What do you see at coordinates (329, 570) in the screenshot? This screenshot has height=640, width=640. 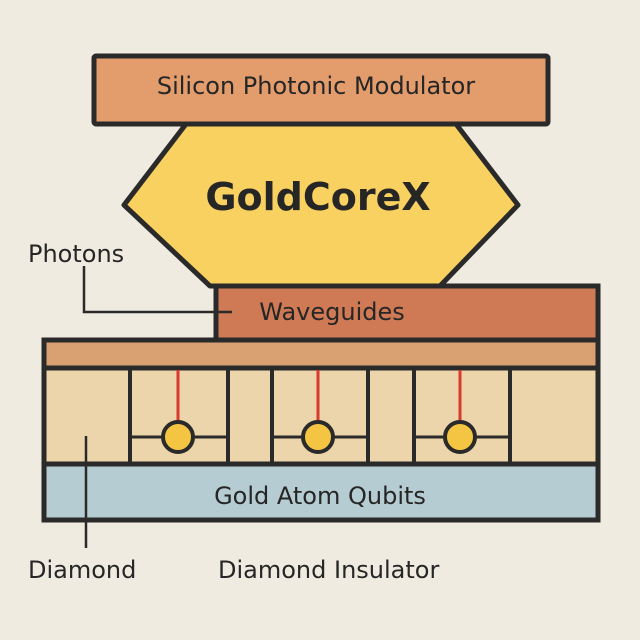 I see `diamond-insulator-callout: Diamond Insulator` at bounding box center [329, 570].